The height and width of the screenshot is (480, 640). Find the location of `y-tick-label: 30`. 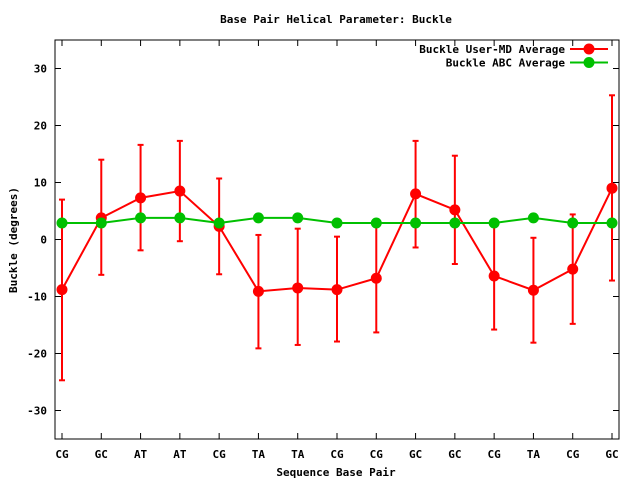

y-tick-label: 30 is located at coordinates (40, 69).